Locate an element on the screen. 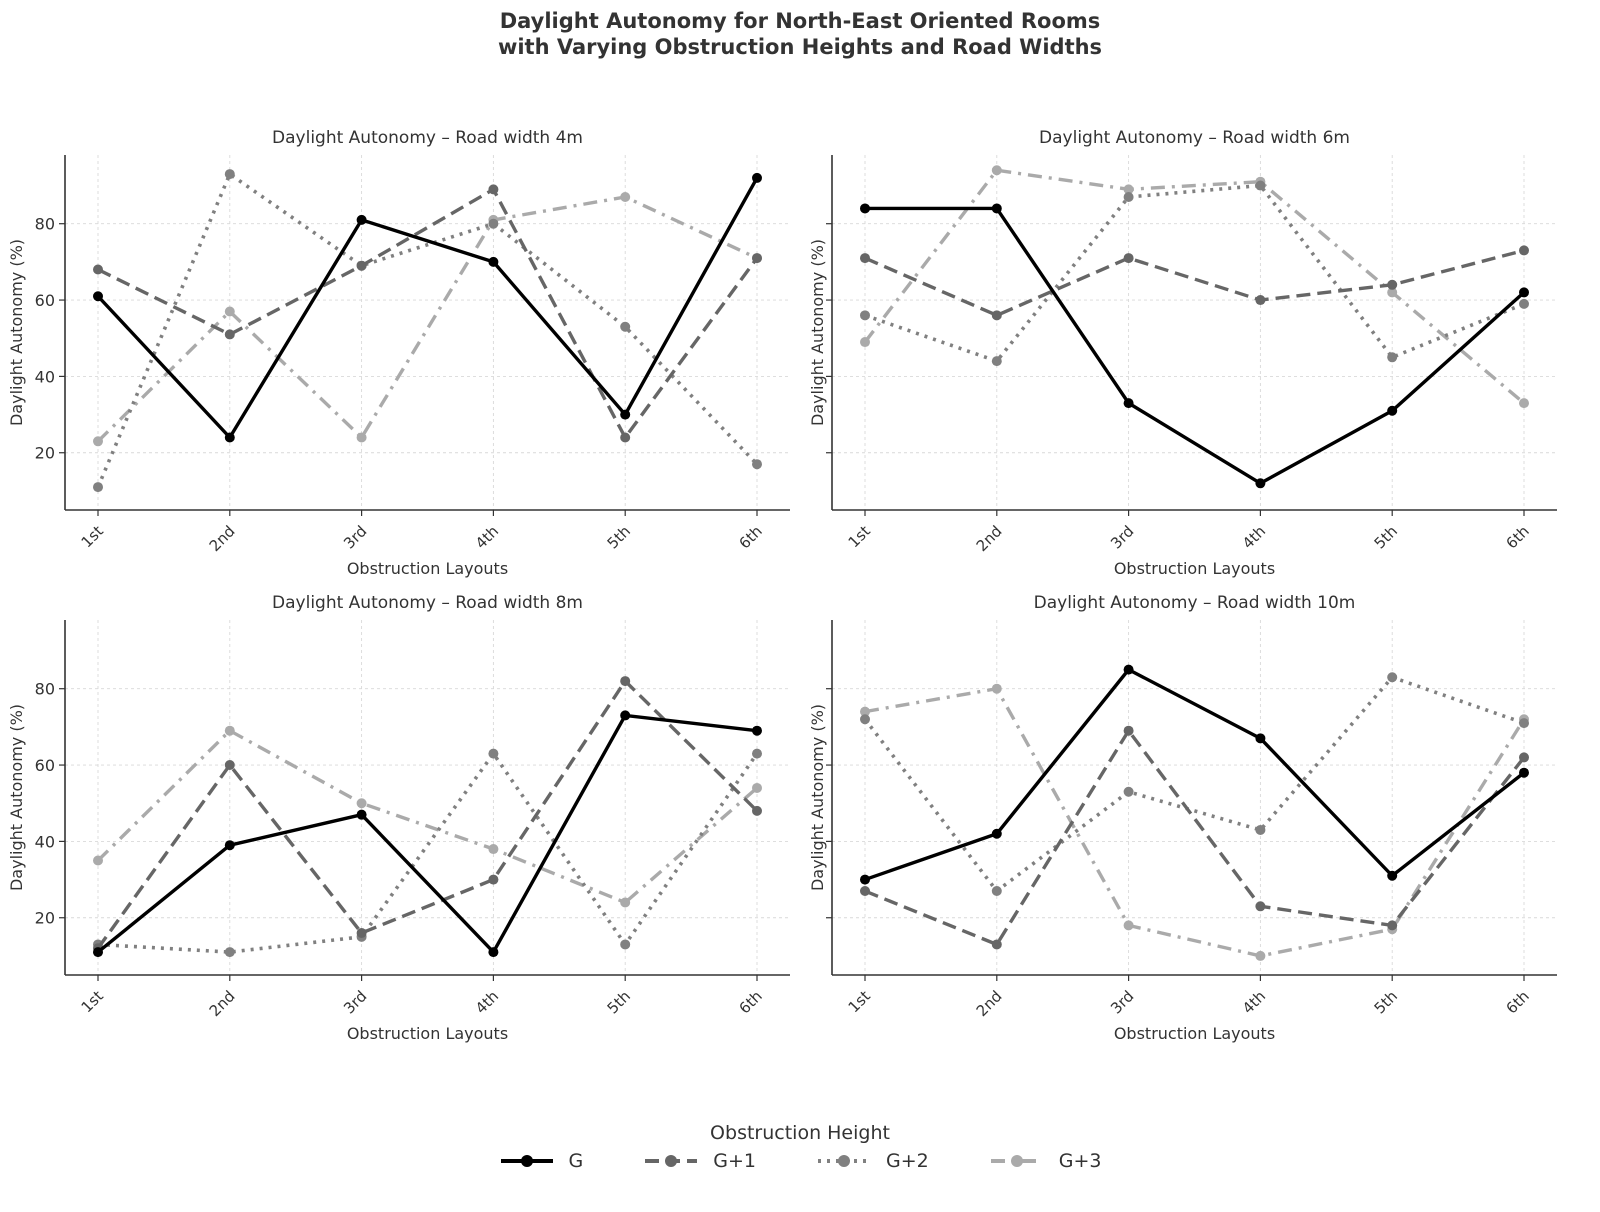  legend-label: G+1 is located at coordinates (734, 1161).